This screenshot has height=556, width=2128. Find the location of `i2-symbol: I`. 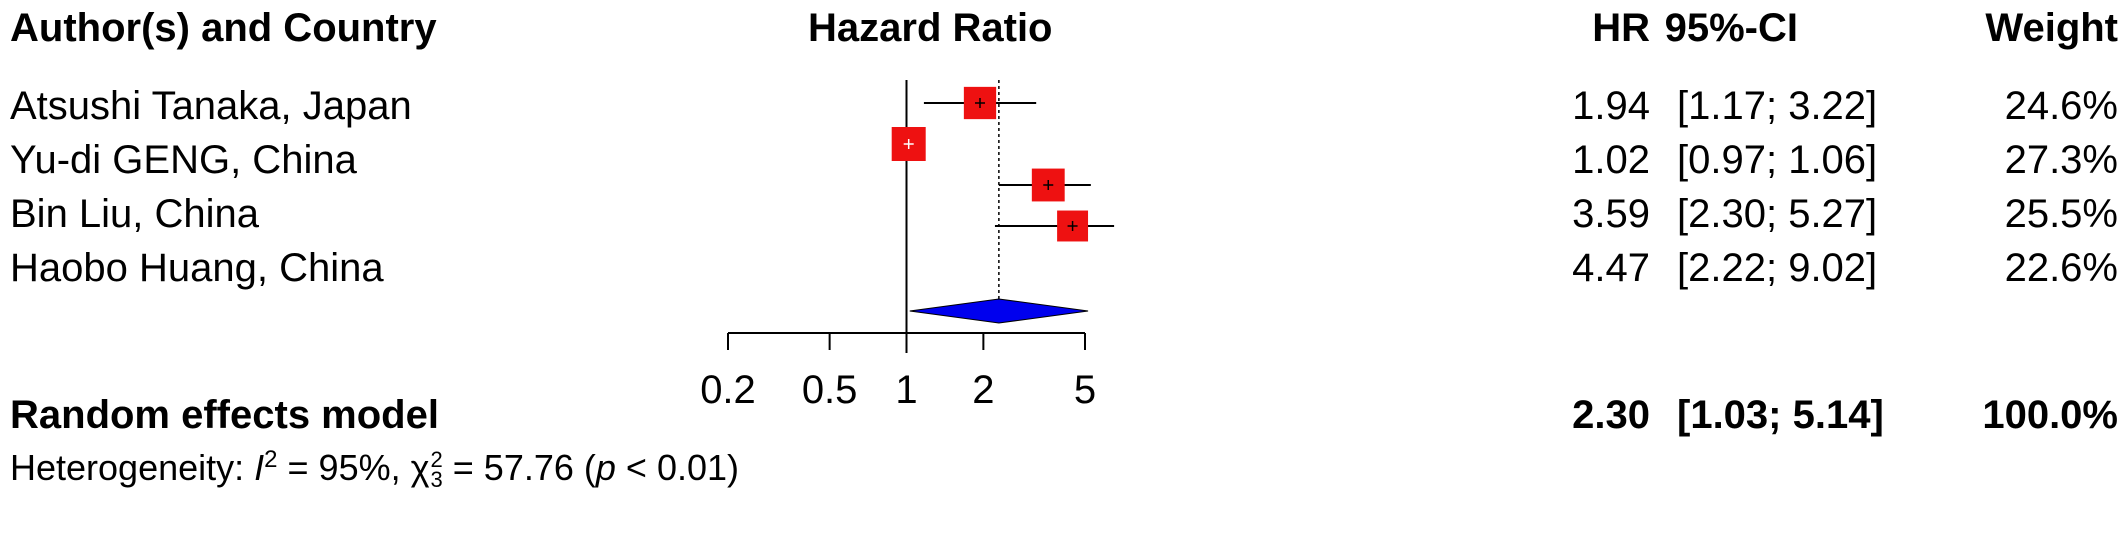

i2-symbol: I is located at coordinates (259, 467).